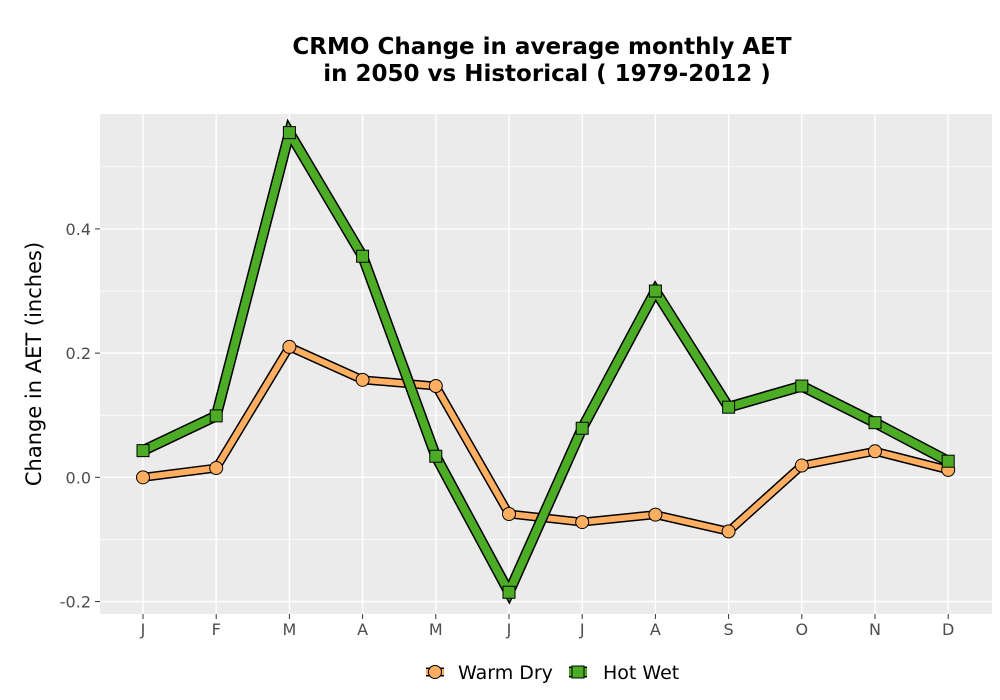  I want to click on y-tick-label: 0.0, so click(78, 477).